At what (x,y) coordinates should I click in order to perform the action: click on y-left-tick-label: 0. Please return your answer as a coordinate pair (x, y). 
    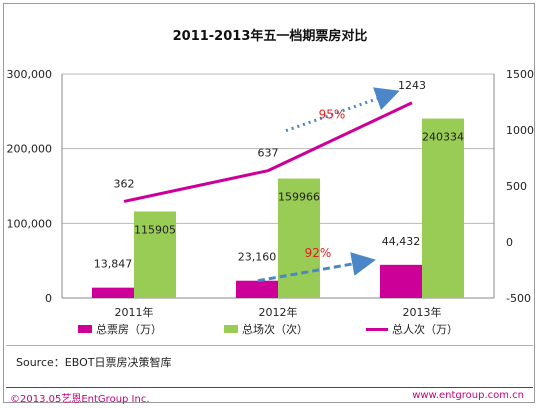
    Looking at the image, I should click on (48, 298).